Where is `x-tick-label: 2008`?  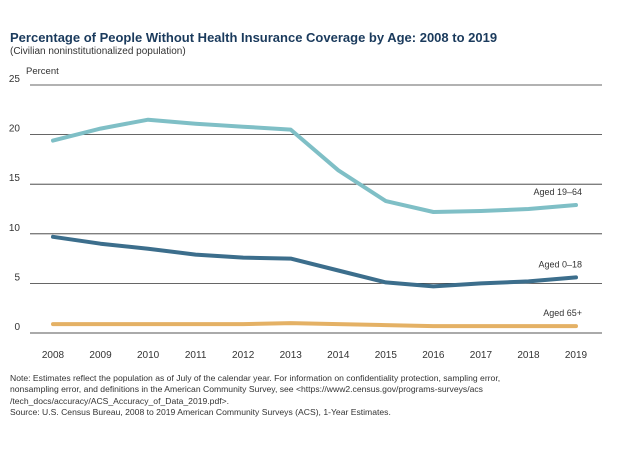 x-tick-label: 2008 is located at coordinates (53, 355).